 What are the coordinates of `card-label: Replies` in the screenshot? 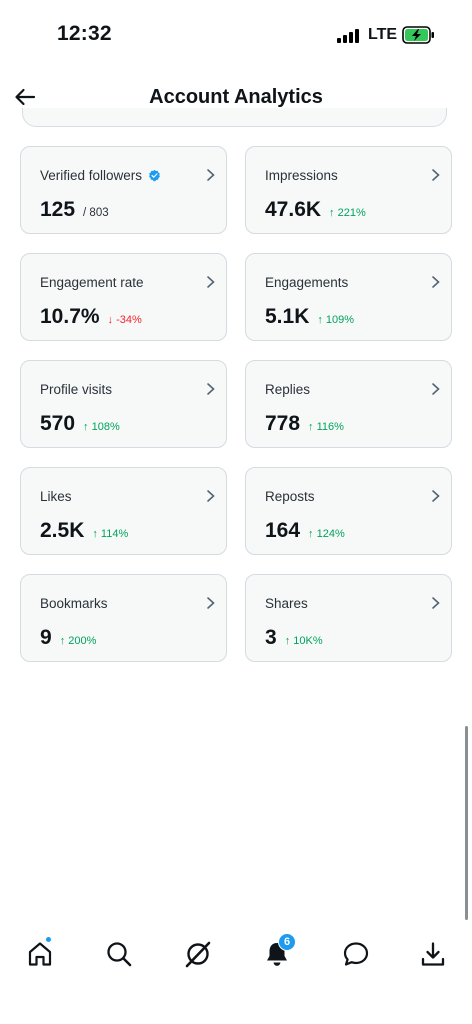 It's located at (288, 389).